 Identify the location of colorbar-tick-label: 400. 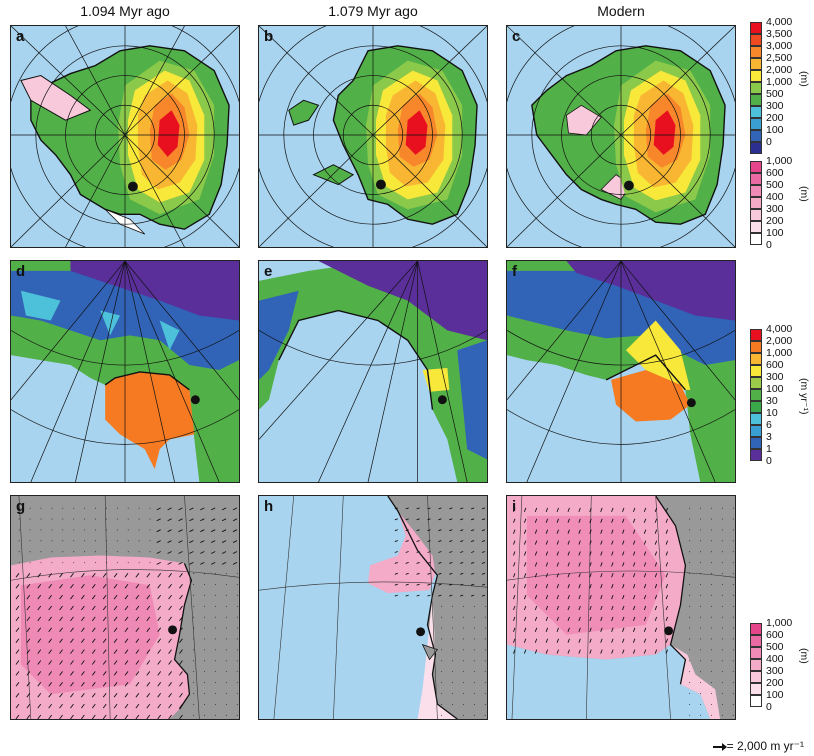
(775, 197).